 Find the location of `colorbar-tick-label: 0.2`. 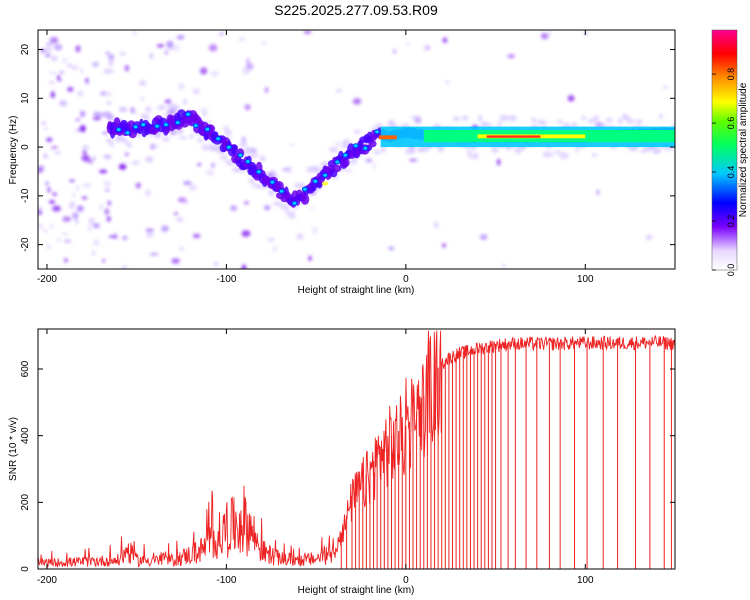

colorbar-tick-label: 0.2 is located at coordinates (731, 221).